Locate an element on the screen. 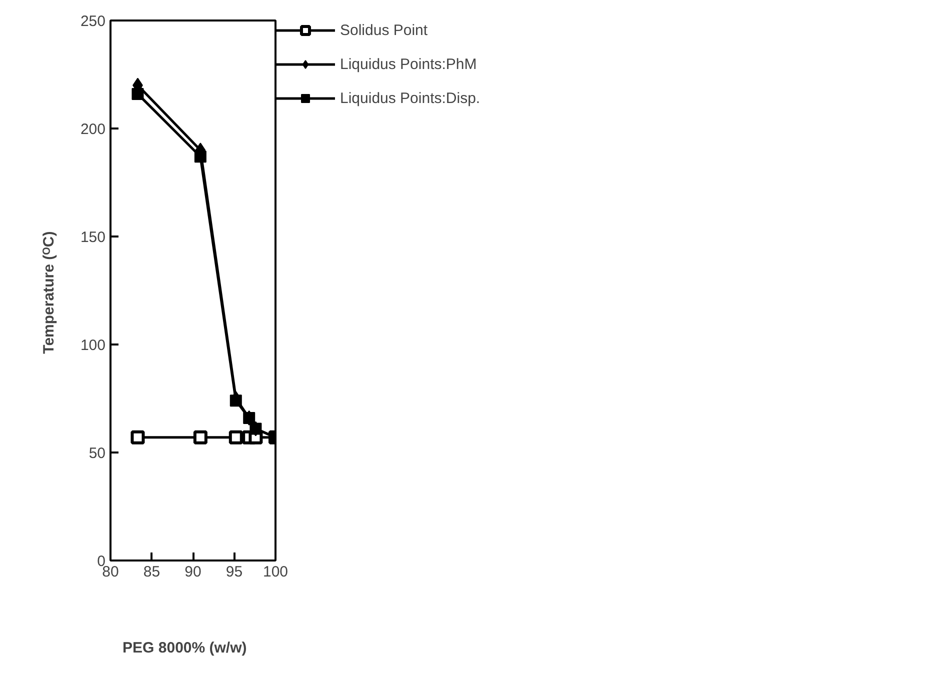 This screenshot has height=698, width=933. y-tick-label: 150 is located at coordinates (93, 237).